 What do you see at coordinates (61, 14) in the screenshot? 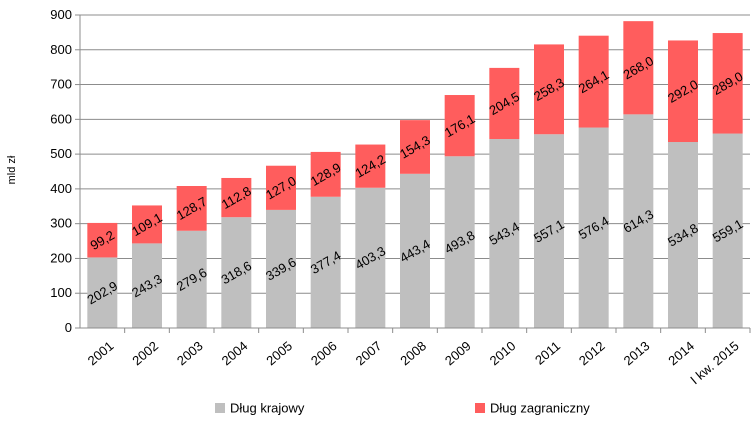
I see `y-tick-label: 900` at bounding box center [61, 14].